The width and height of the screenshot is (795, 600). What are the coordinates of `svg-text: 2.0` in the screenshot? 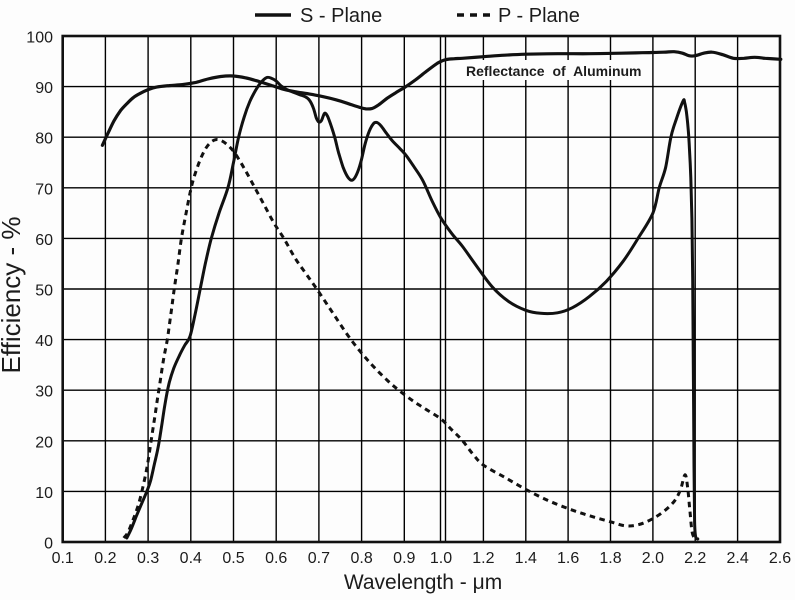 It's located at (653, 558).